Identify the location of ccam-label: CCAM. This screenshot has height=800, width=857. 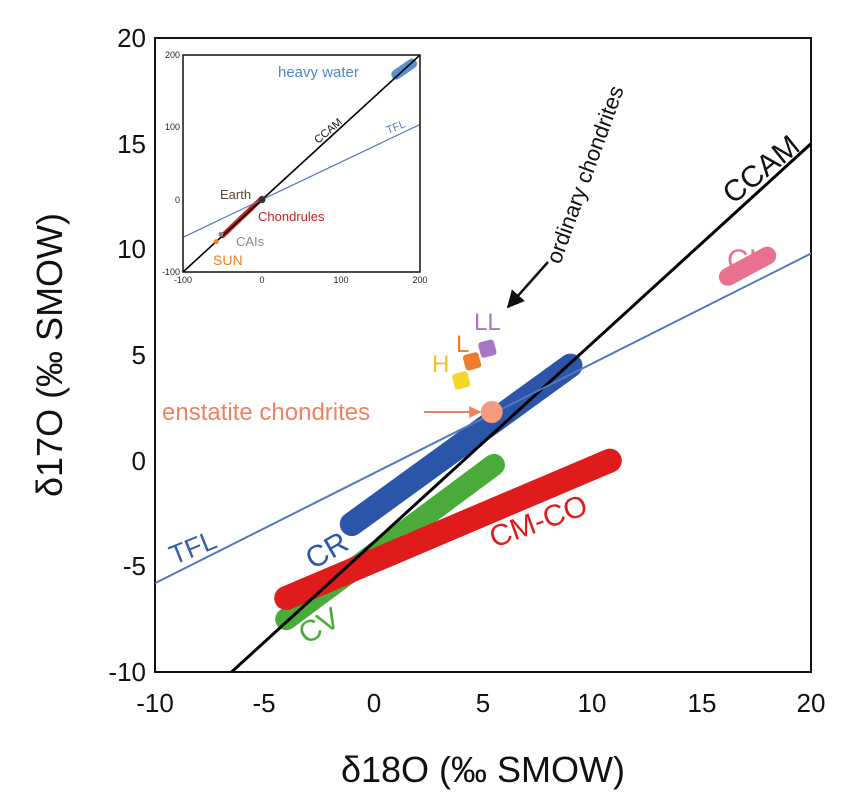
(761, 169).